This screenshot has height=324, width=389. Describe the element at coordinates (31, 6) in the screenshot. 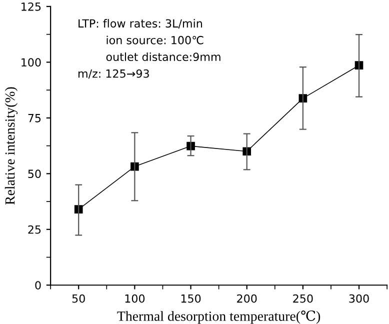

I see `y-tick-label: 125` at that location.